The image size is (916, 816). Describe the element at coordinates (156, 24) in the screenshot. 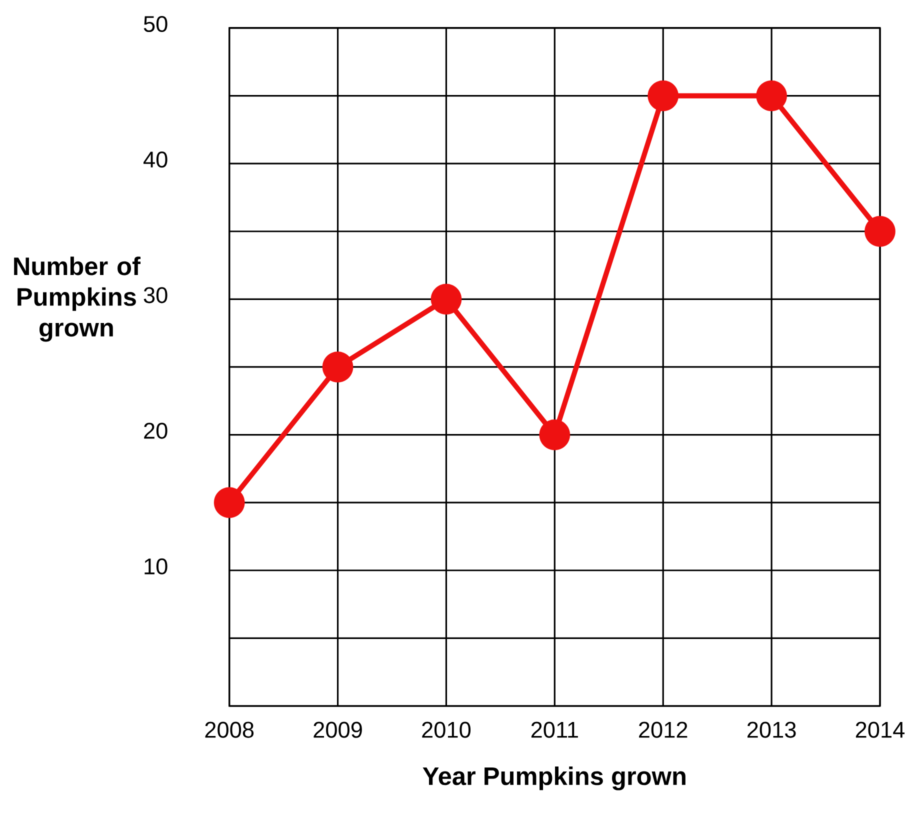

I see `y-tick-label: 50` at that location.